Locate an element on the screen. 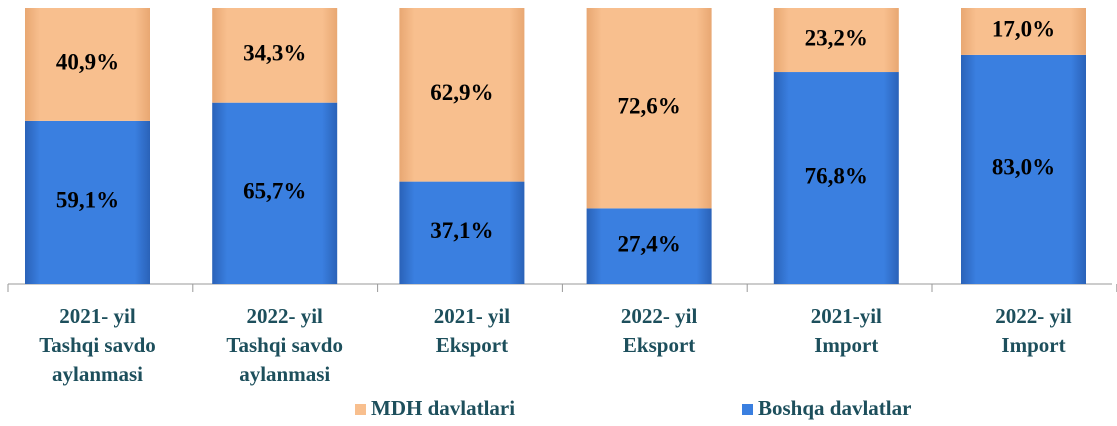 This screenshot has height=426, width=1117. x-tick-label: 2021-yil is located at coordinates (846, 316).